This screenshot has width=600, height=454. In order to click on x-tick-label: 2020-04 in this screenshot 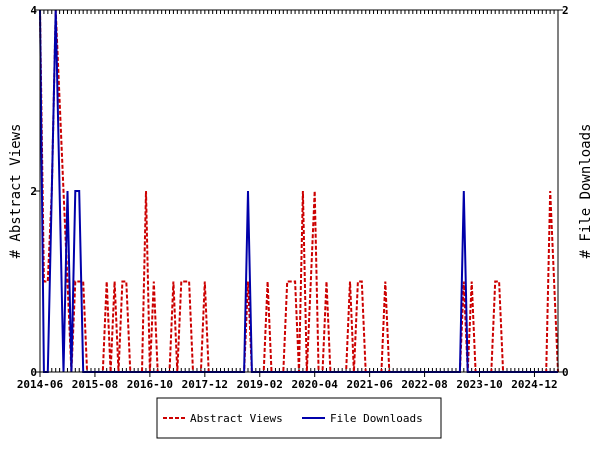, I will do `click(315, 384)`.